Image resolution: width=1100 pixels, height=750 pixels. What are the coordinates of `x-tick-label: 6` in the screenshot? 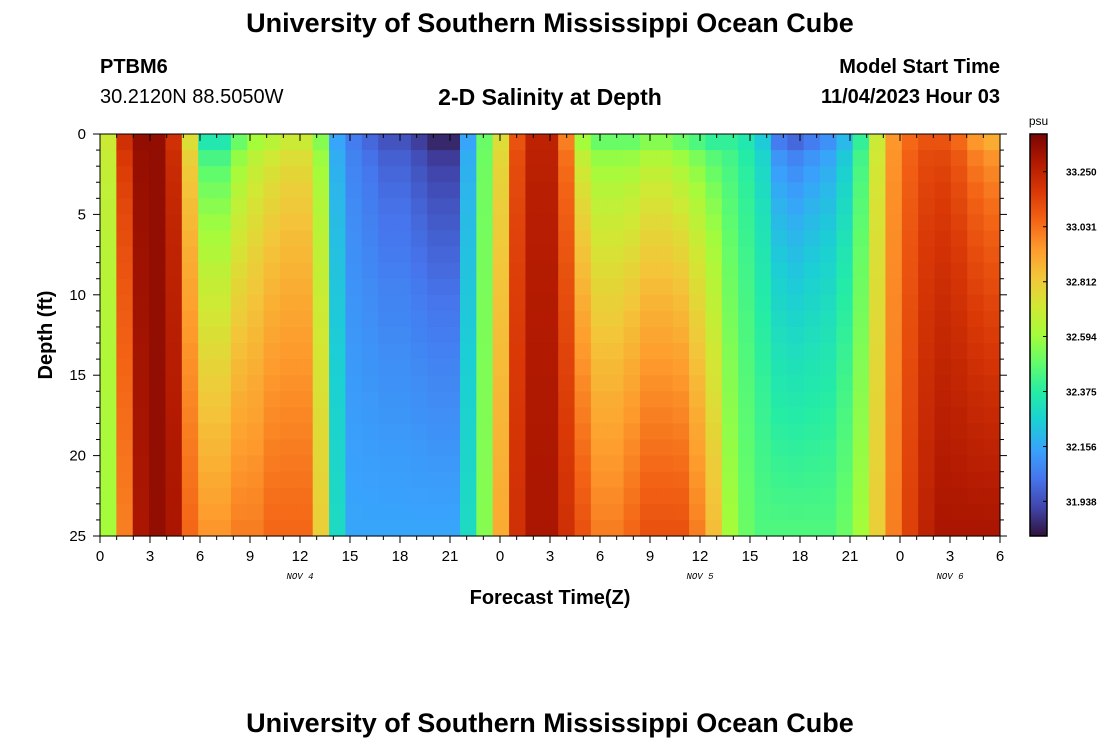 It's located at (1000, 556).